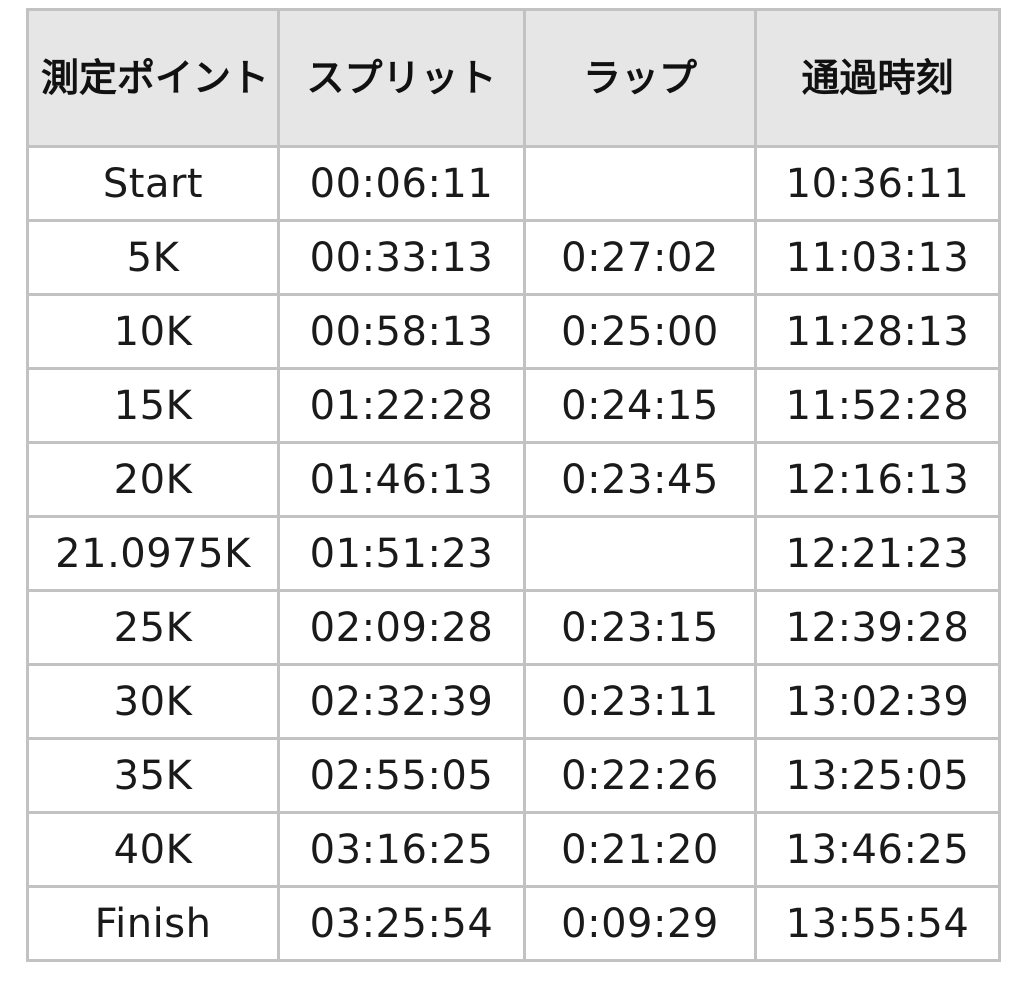 This screenshot has width=1024, height=1000. Describe the element at coordinates (401, 701) in the screenshot. I see `cell-split: 02:32:39` at that location.